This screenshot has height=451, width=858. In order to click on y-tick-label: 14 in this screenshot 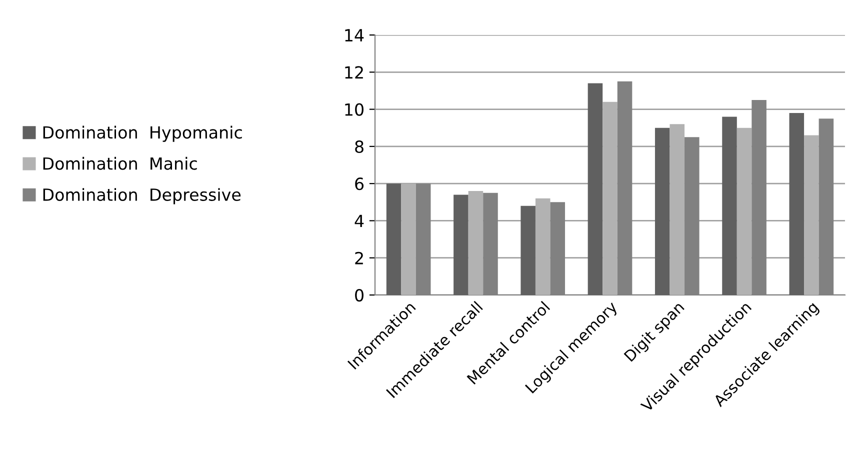, I will do `click(354, 35)`.